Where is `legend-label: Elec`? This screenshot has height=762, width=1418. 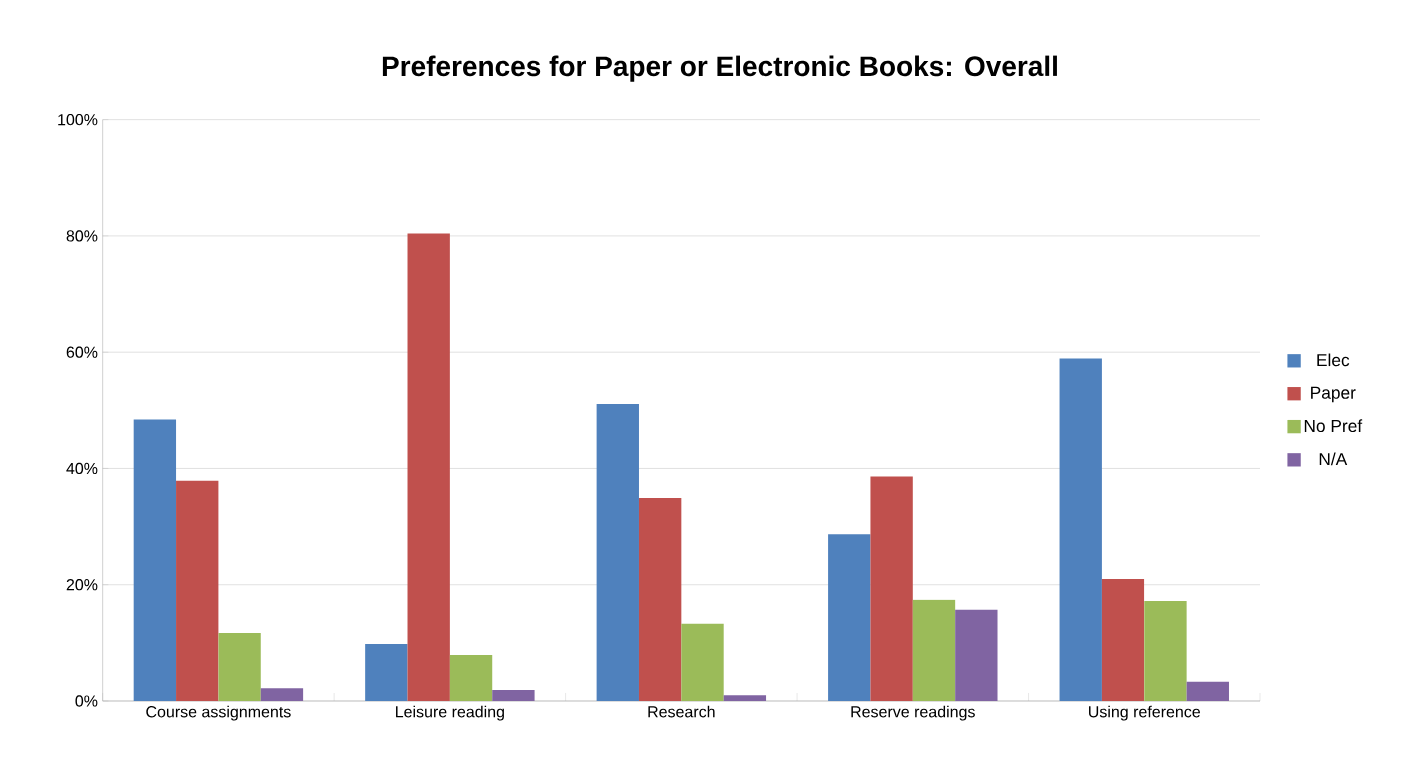
legend-label: Elec is located at coordinates (1333, 360).